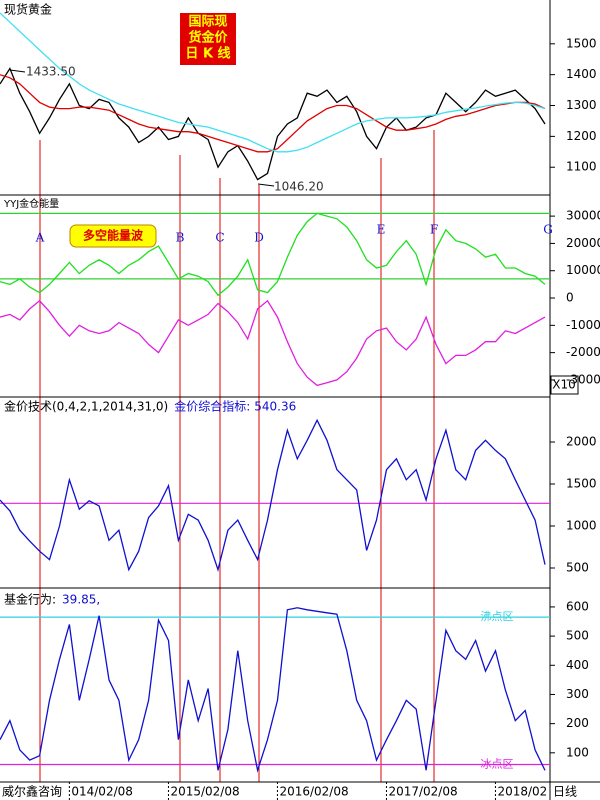 The height and width of the screenshot is (800, 600). I want to click on unit-label: X10, so click(564, 385).